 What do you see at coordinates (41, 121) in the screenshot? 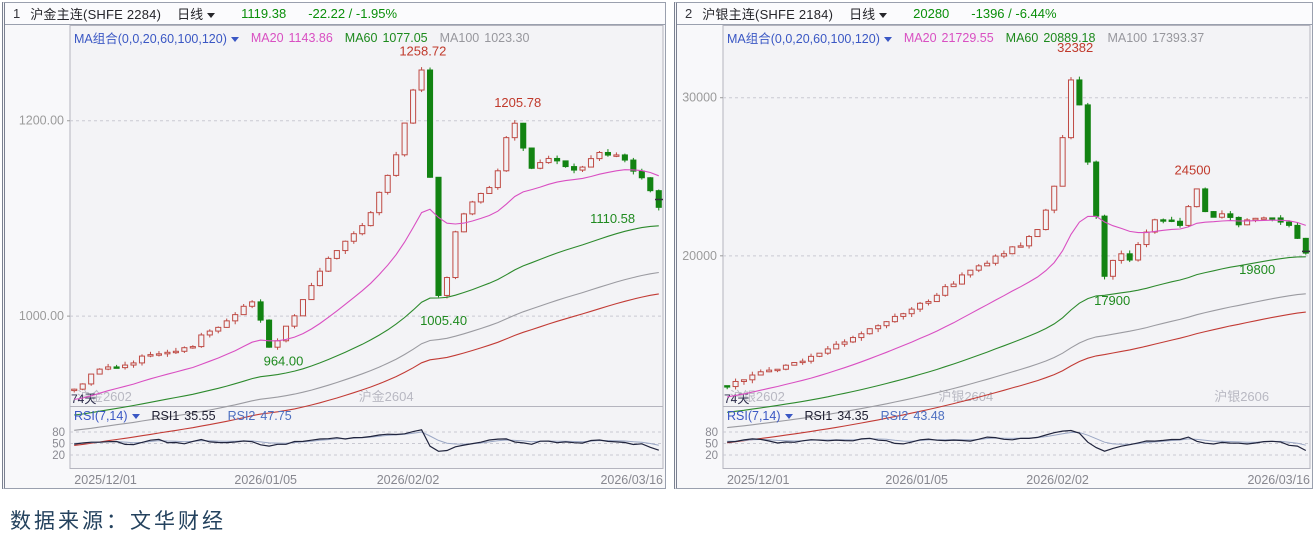
I see `svg-text: 1200.00` at bounding box center [41, 121].